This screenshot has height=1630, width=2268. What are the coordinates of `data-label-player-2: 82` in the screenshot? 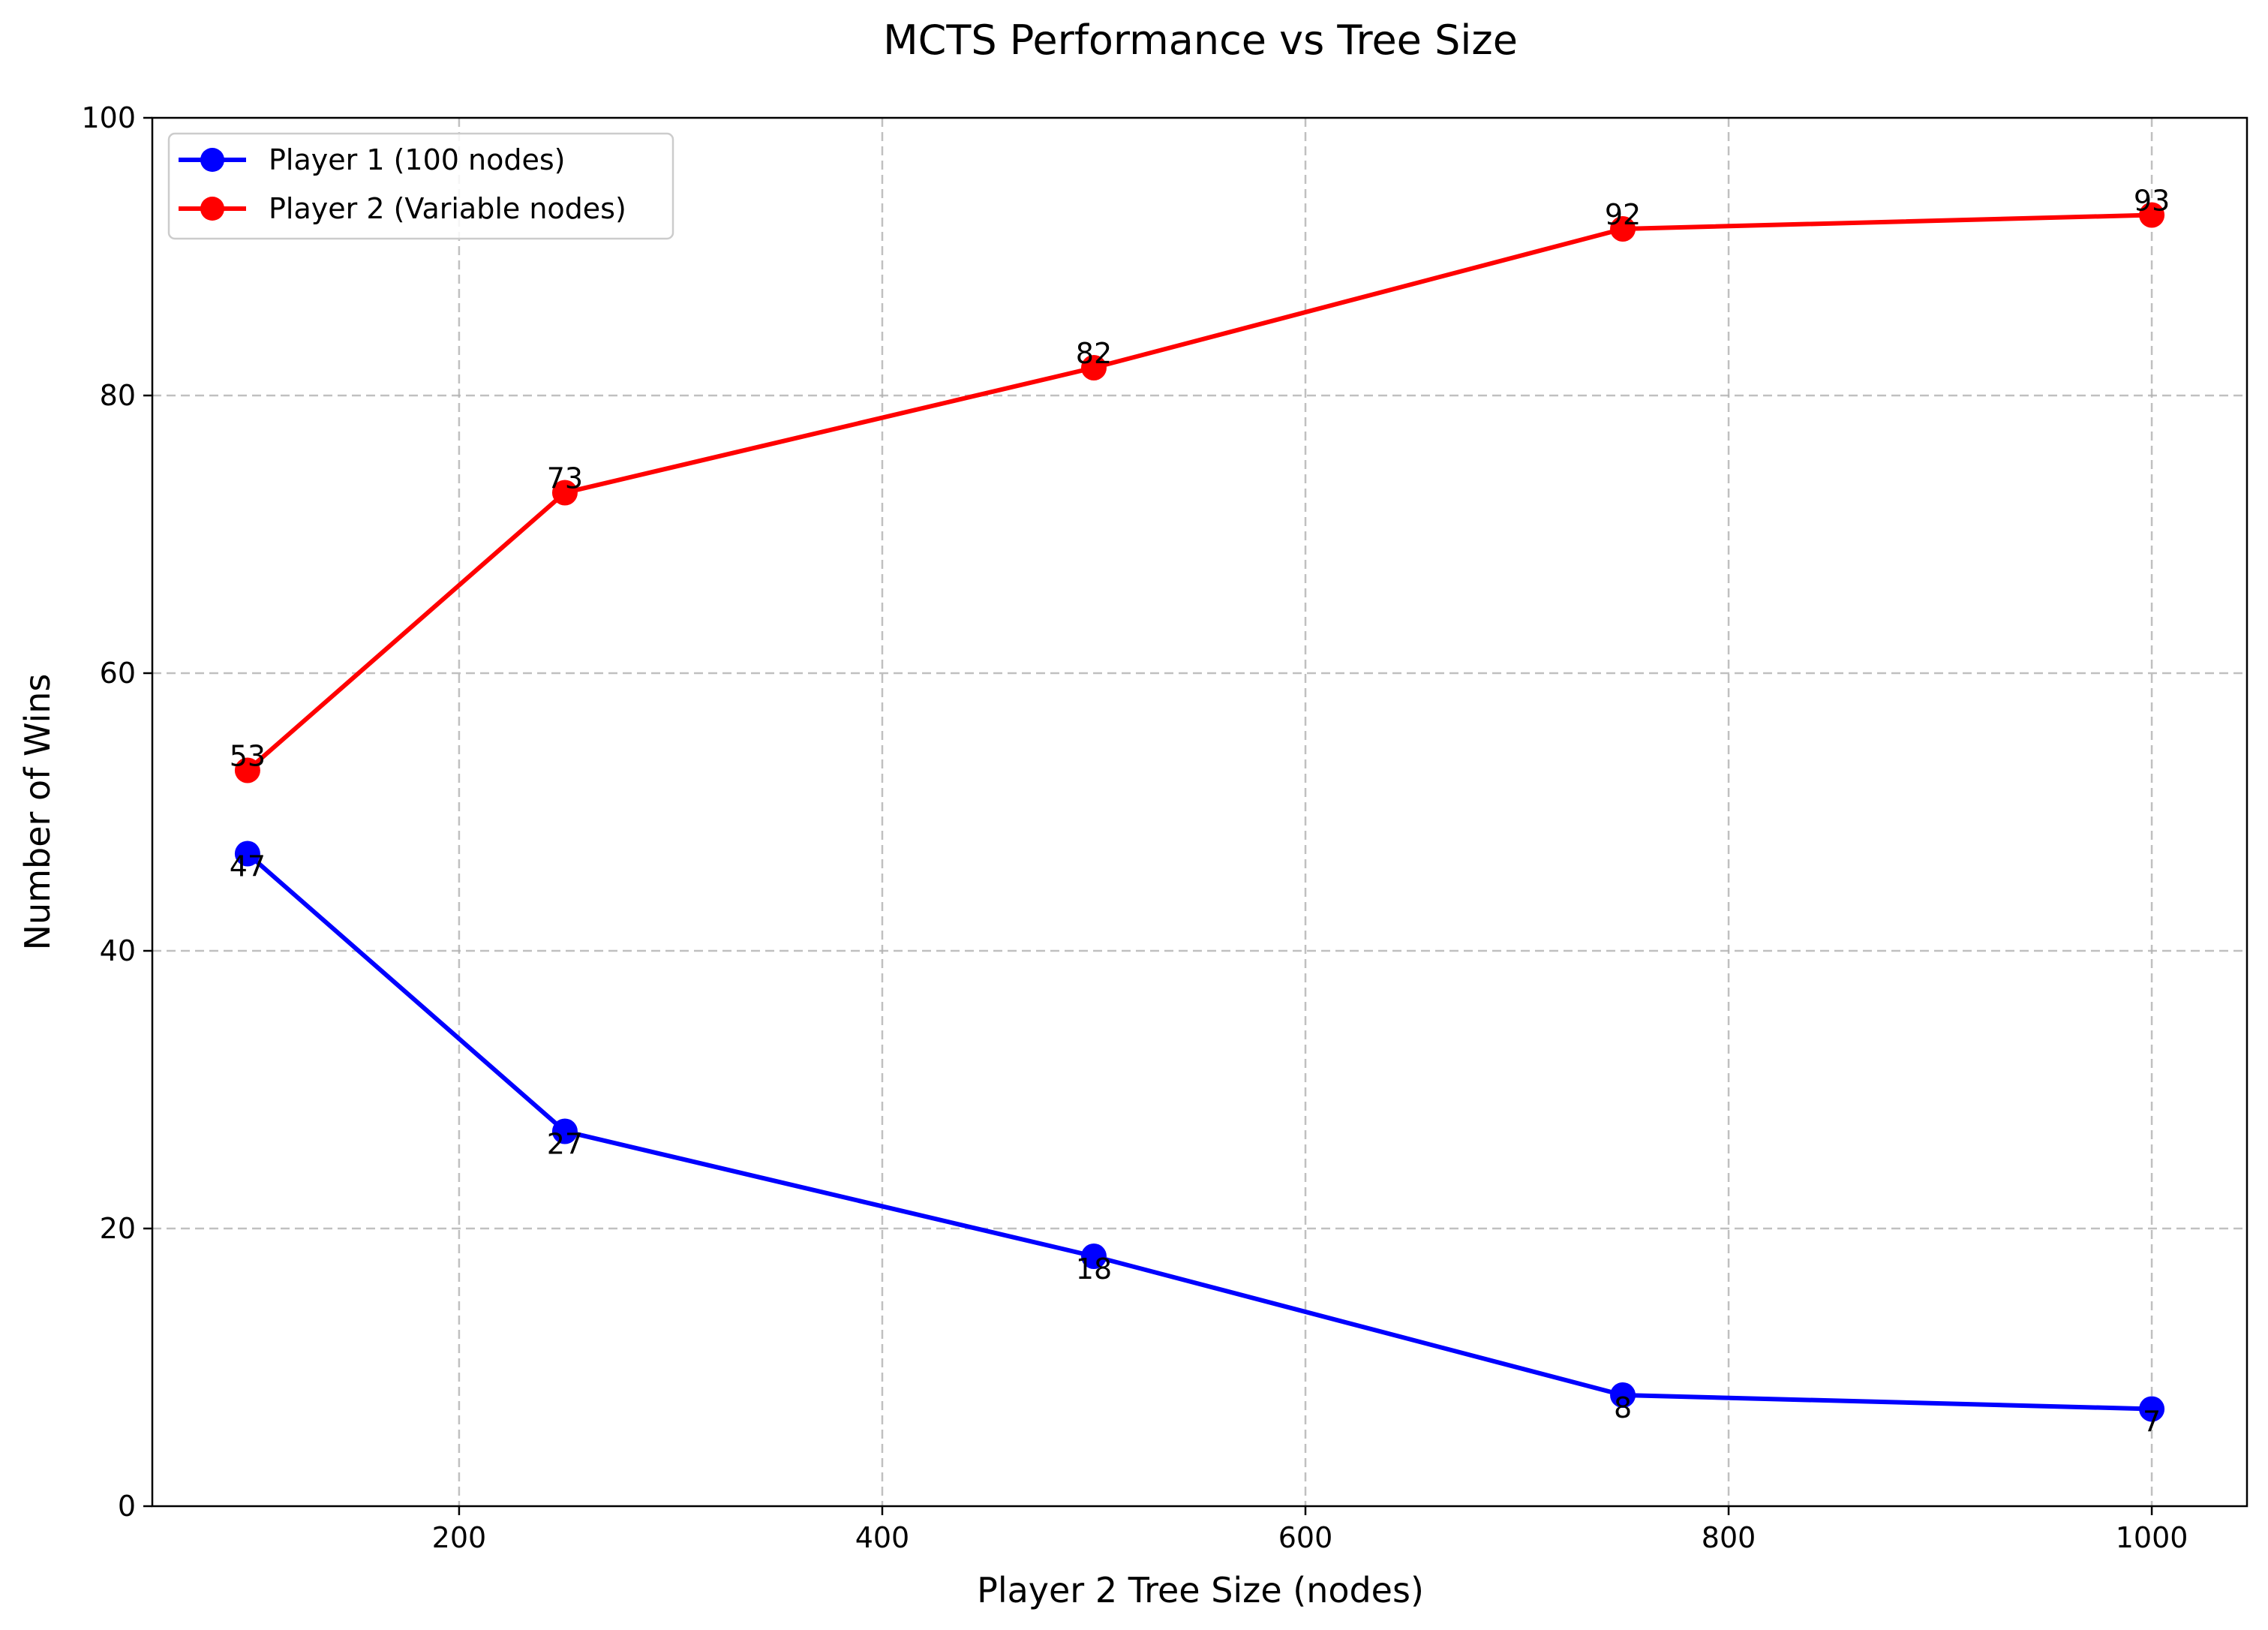 It's located at (1094, 354).